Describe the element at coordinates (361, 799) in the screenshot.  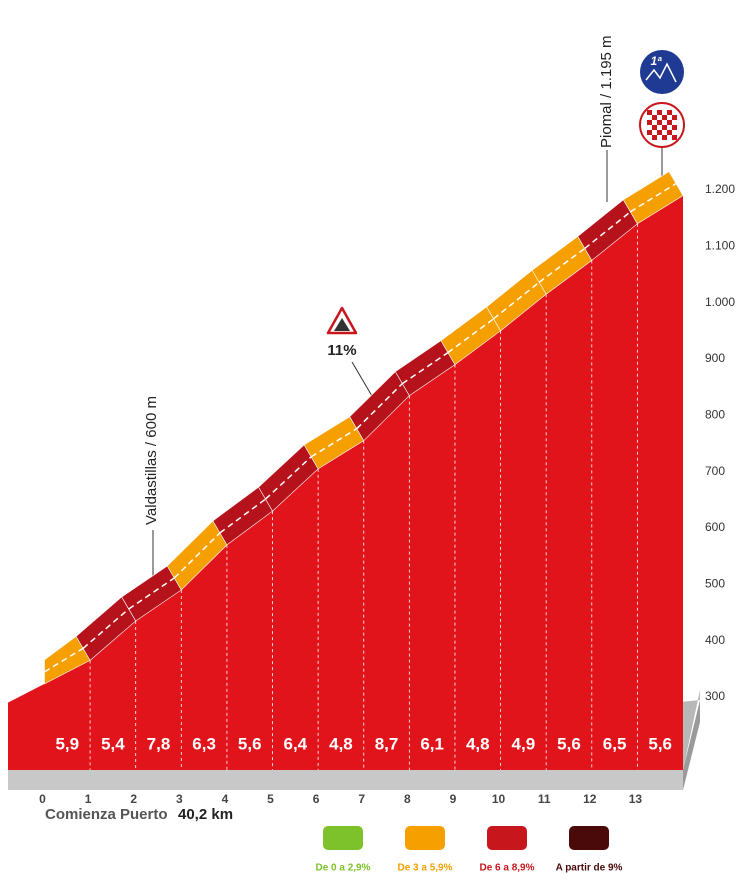
I see `x-tick-label: 7` at that location.